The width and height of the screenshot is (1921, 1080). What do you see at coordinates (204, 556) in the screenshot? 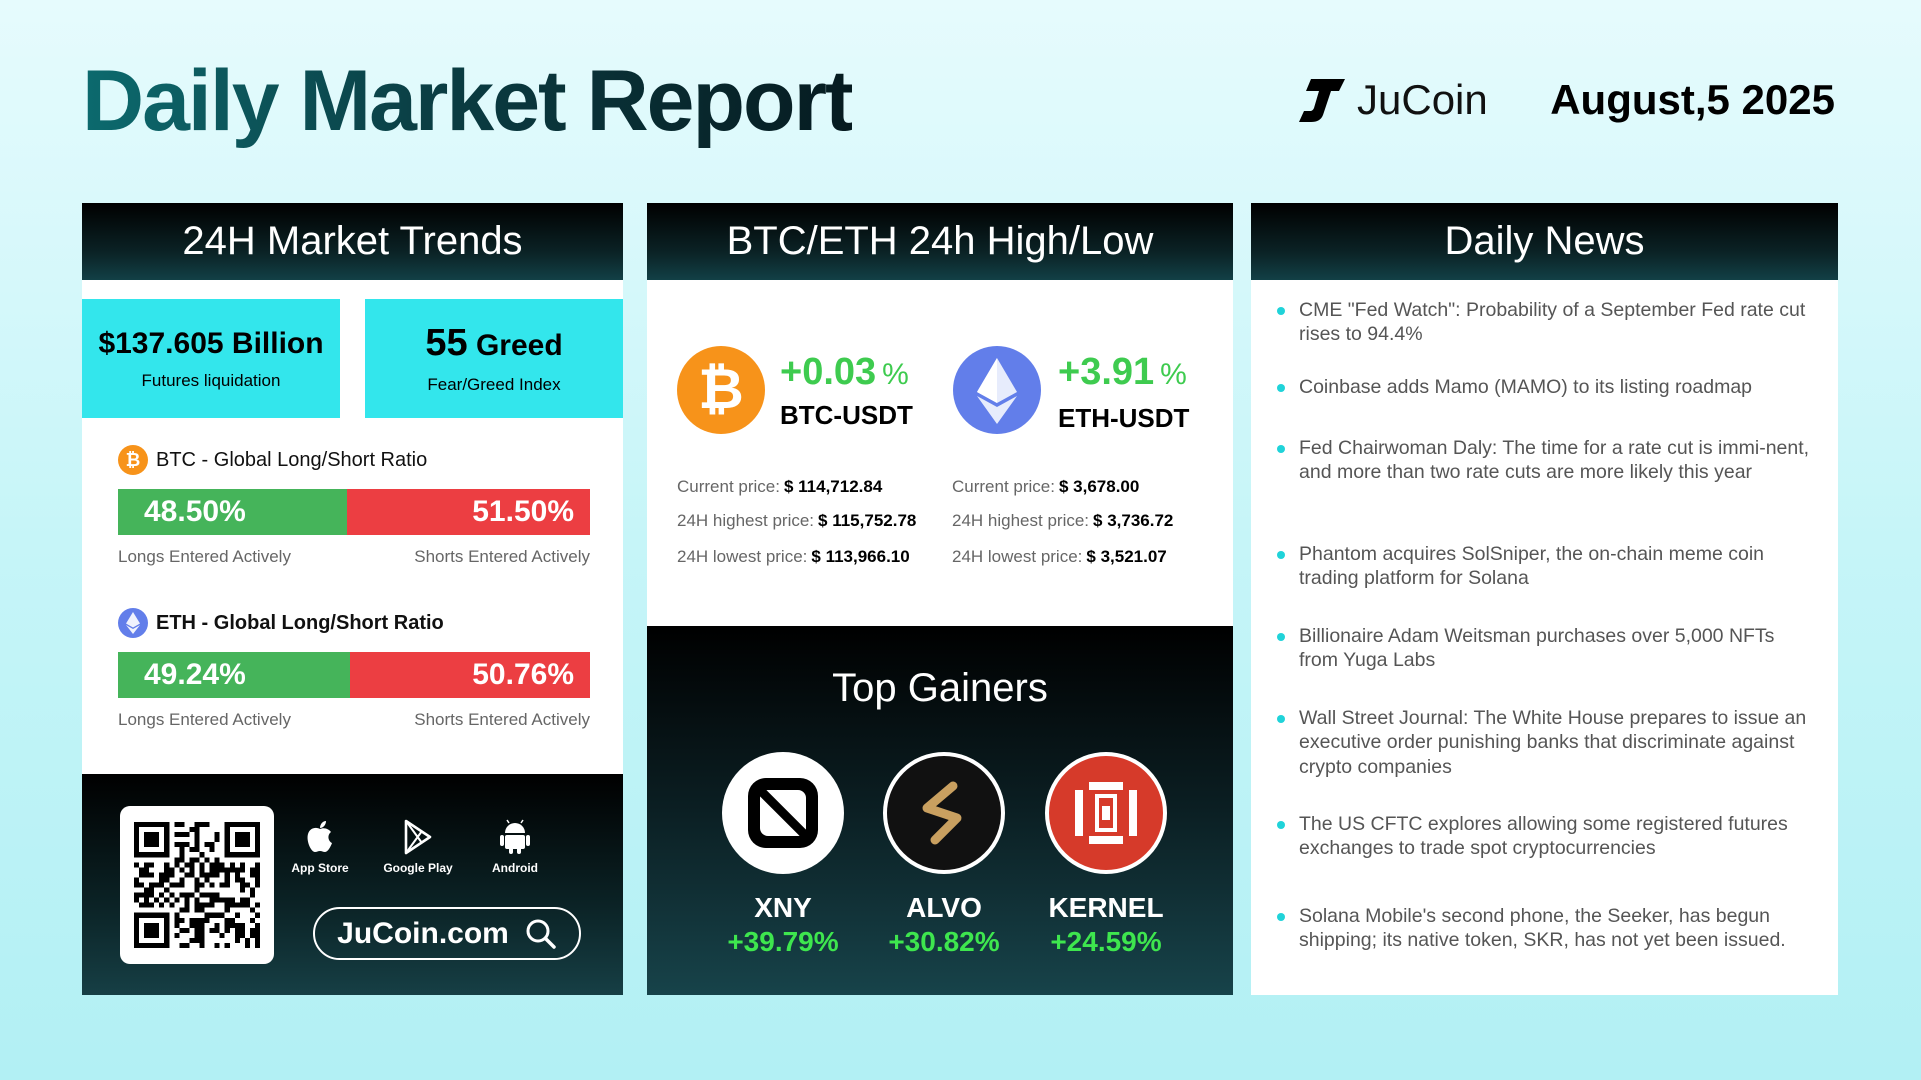
I see `btc-long-label: Longs Entered Actively` at bounding box center [204, 556].